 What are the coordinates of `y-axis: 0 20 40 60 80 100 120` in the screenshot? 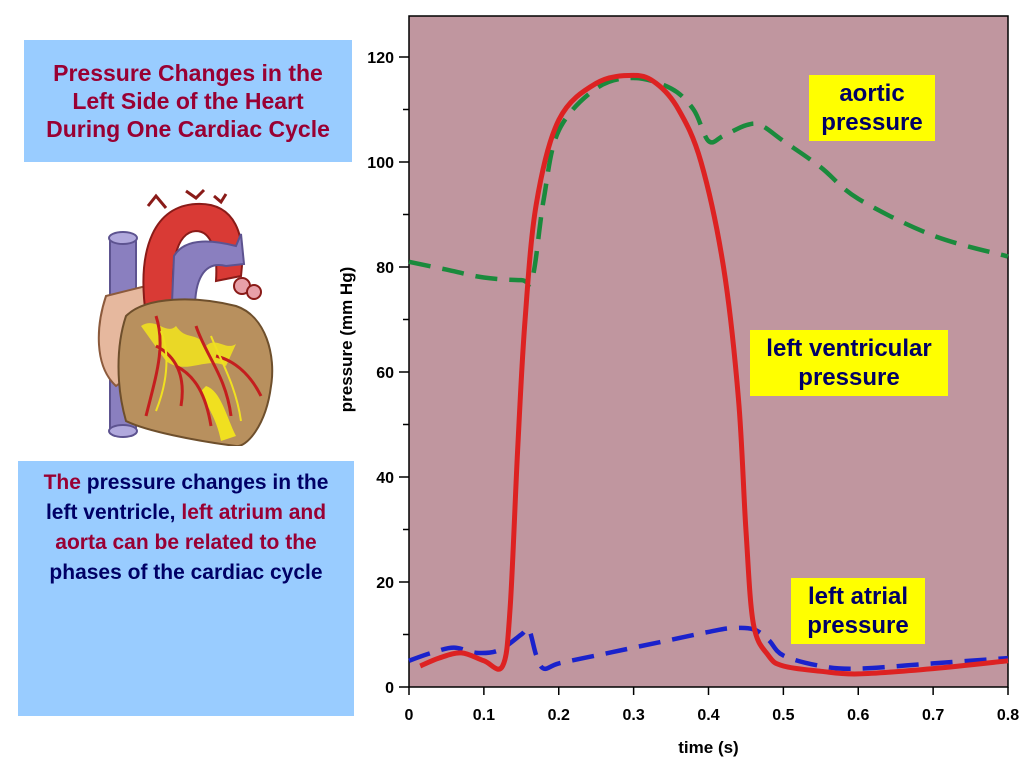 It's located at (388, 373).